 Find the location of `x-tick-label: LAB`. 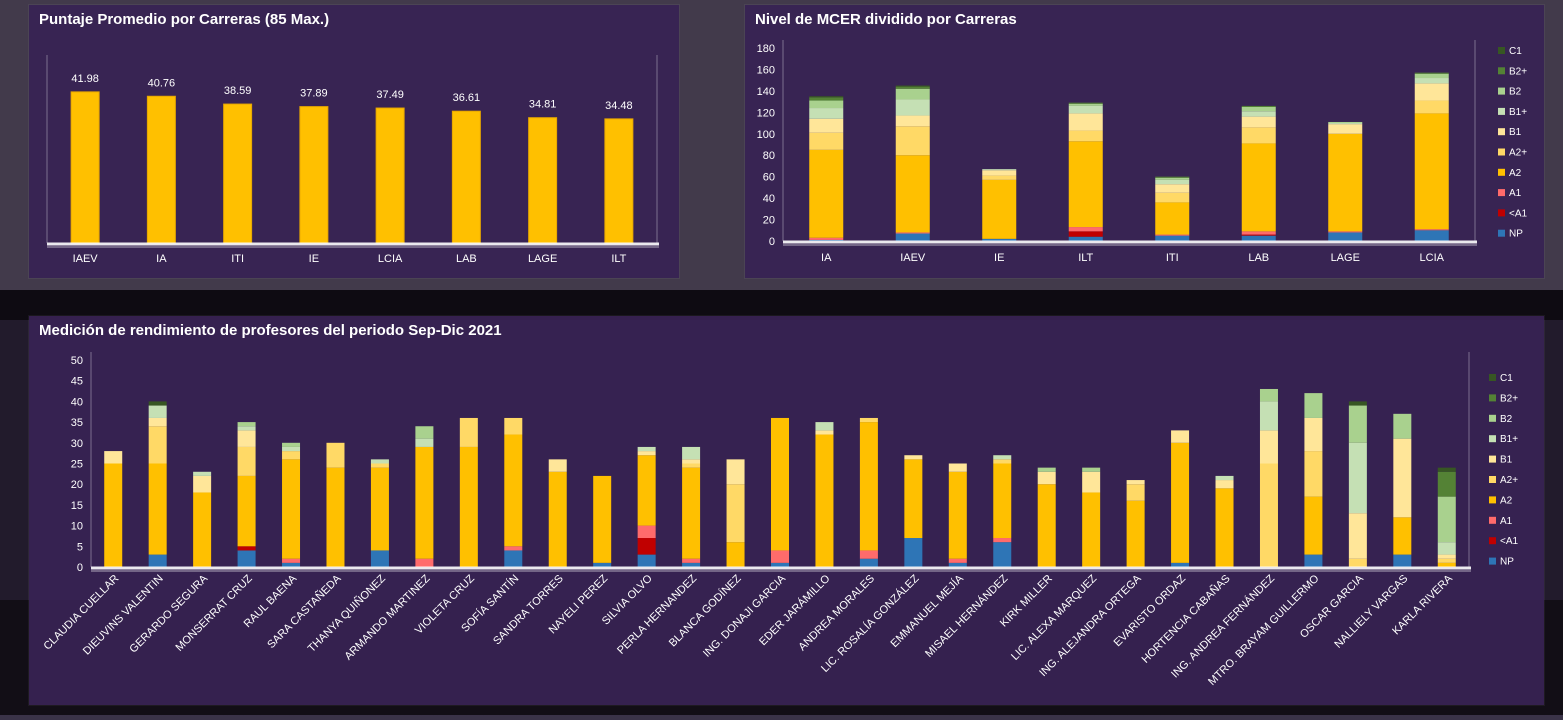

x-tick-label: LAB is located at coordinates (466, 259).